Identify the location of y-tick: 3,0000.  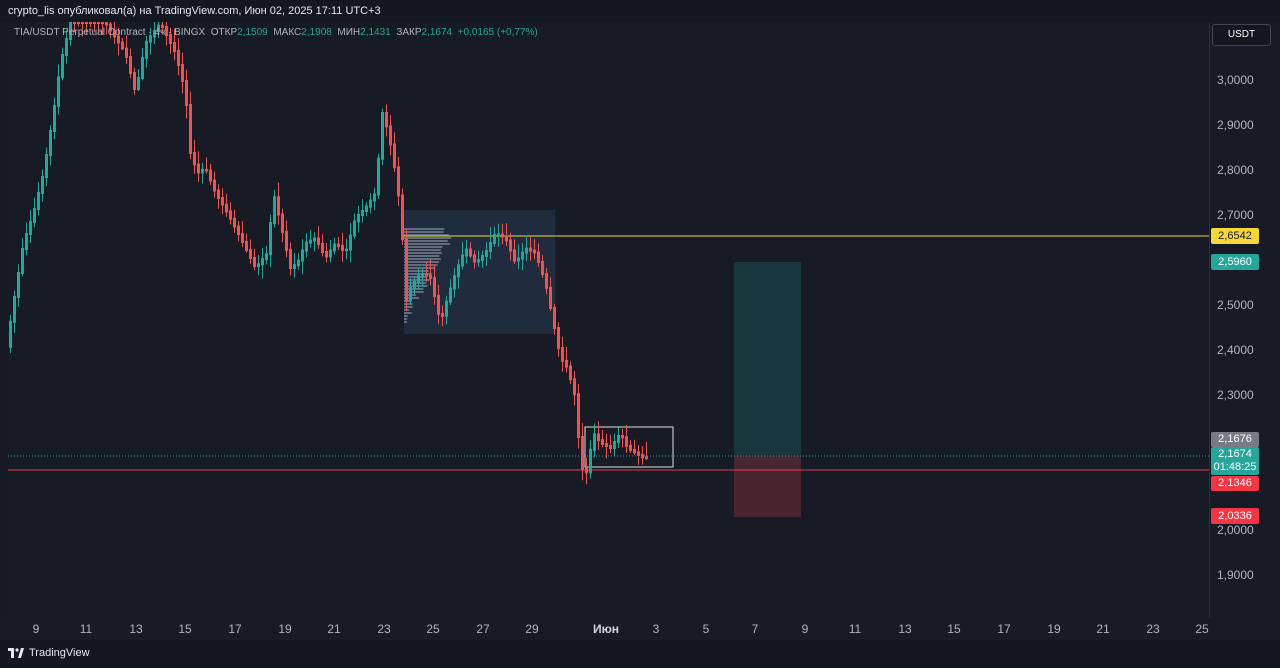
(1235, 80).